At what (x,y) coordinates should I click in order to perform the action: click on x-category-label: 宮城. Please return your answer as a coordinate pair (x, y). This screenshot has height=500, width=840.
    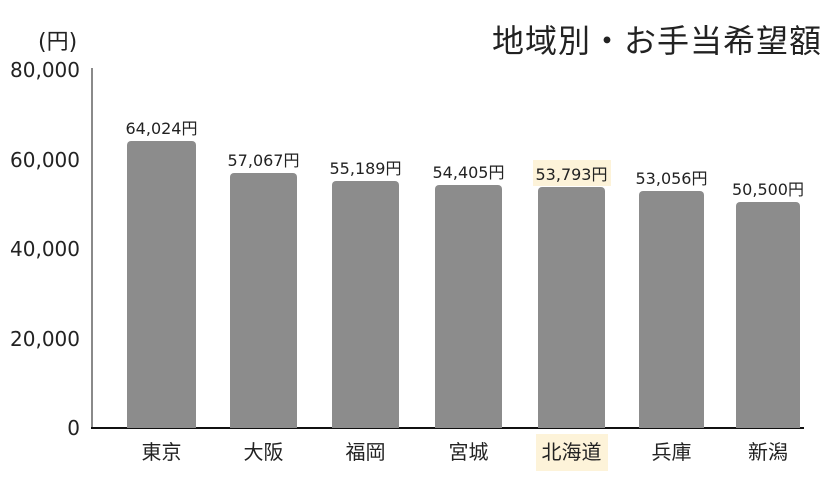
    Looking at the image, I should click on (468, 452).